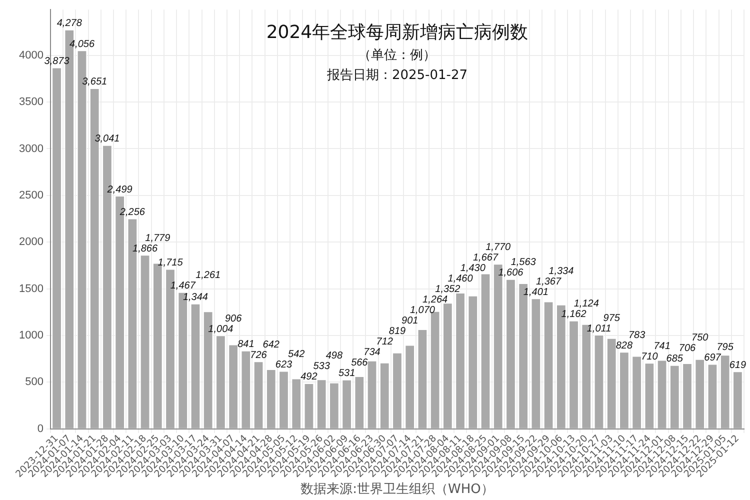  I want to click on data-label: 685, so click(675, 359).